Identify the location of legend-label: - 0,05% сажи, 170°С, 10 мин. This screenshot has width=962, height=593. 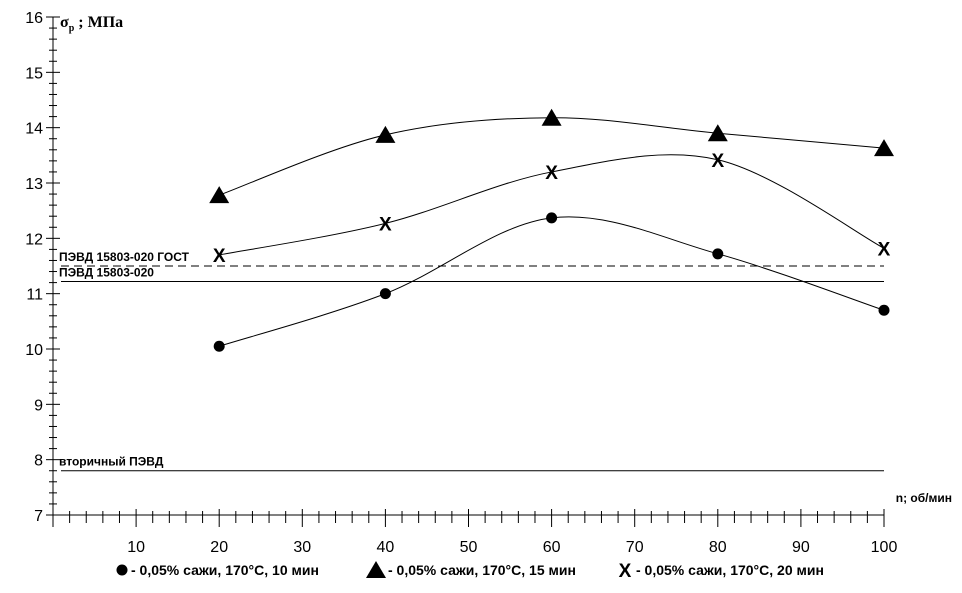
(225, 570).